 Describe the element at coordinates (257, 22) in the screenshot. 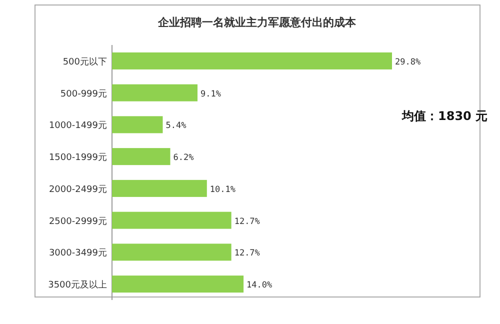

I see `chart-title: 企业招聘一名就业主力军愿意付出的成本` at that location.